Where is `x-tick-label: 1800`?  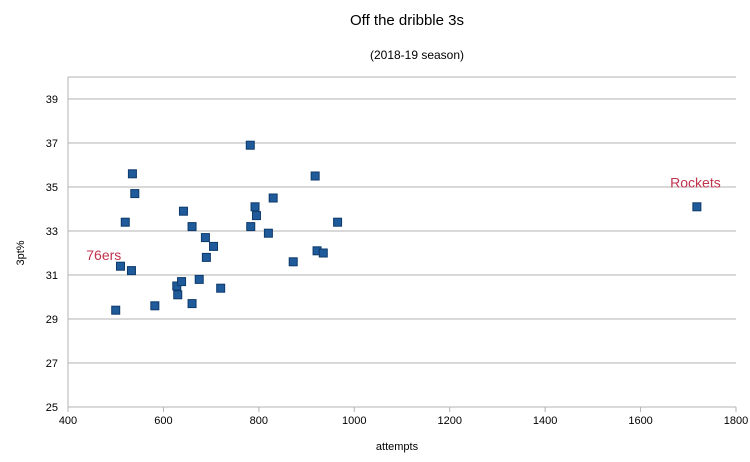 x-tick-label: 1800 is located at coordinates (736, 421).